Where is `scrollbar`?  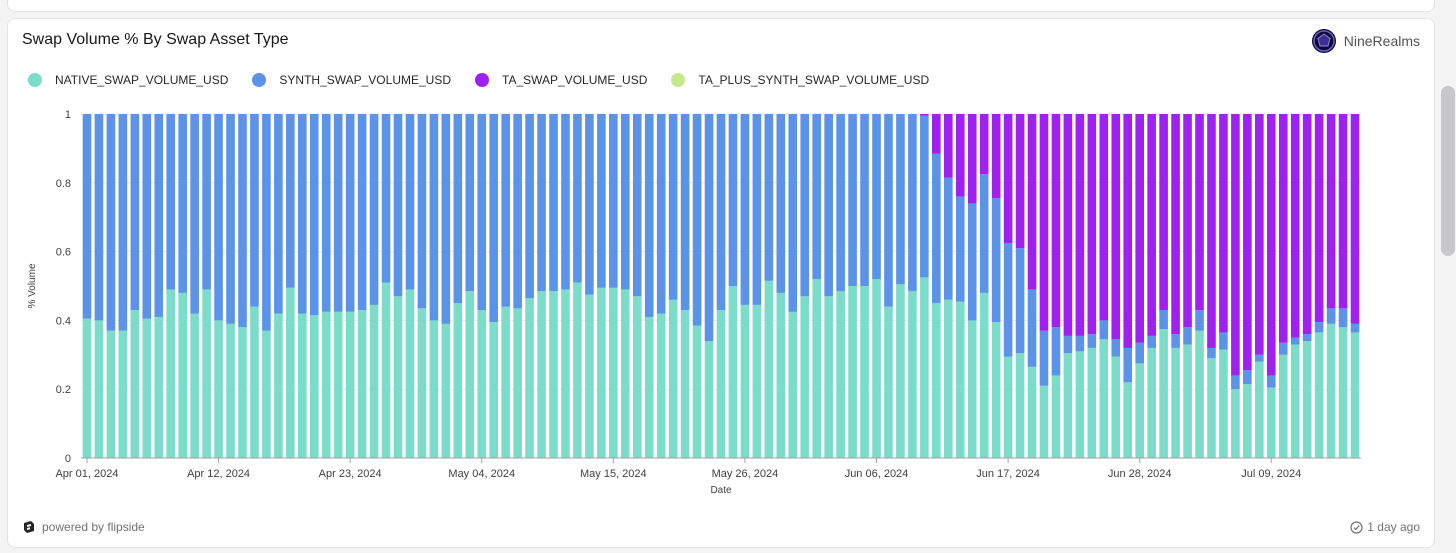 scrollbar is located at coordinates (1448, 276).